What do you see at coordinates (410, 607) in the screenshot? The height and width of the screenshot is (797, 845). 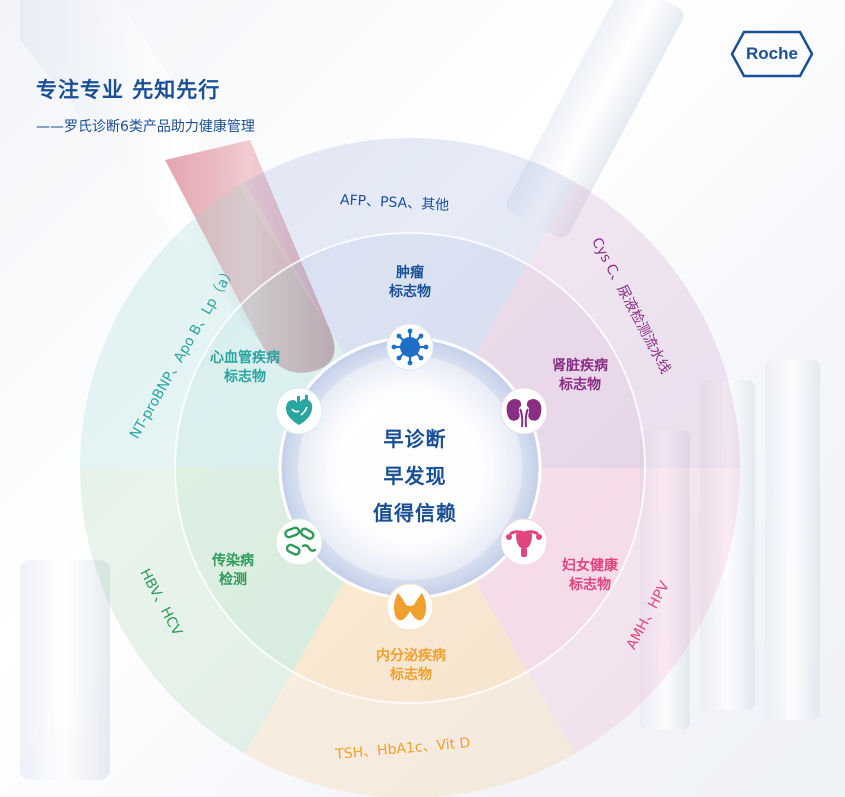 I see `thyroid-icon` at bounding box center [410, 607].